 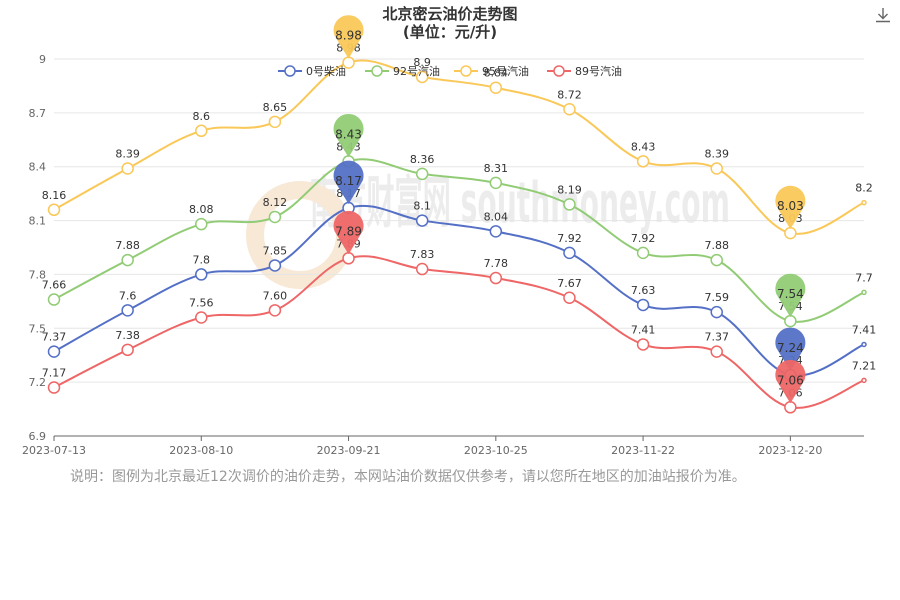 I want to click on y-tick-label: 8.1, so click(x=38, y=221).